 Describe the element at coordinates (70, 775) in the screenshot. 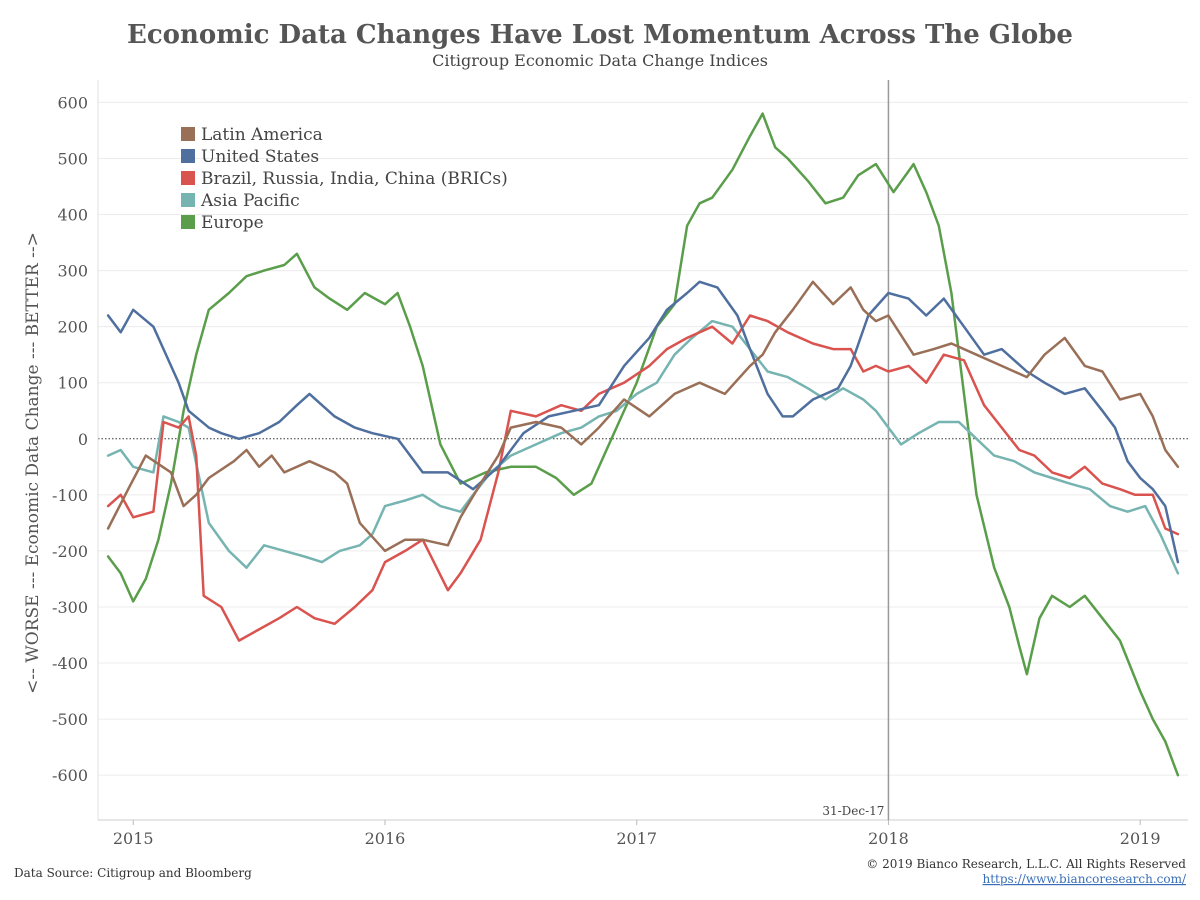

I see `y-tick-label: -600` at that location.